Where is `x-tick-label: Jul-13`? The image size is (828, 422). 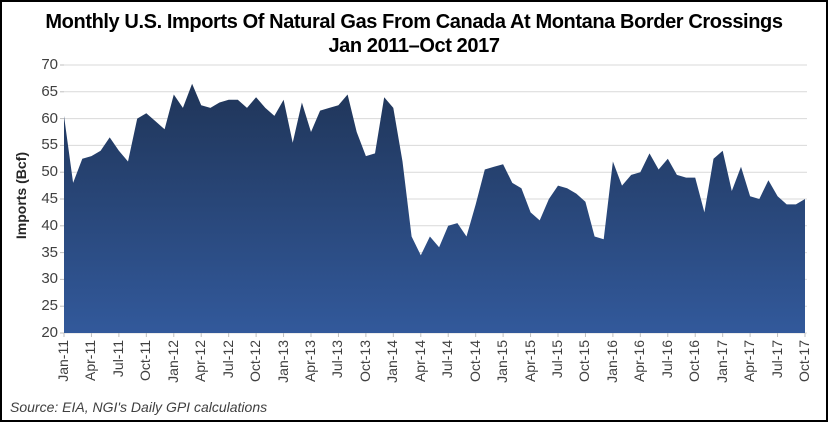
x-tick-label: Jul-13 is located at coordinates (337, 359).